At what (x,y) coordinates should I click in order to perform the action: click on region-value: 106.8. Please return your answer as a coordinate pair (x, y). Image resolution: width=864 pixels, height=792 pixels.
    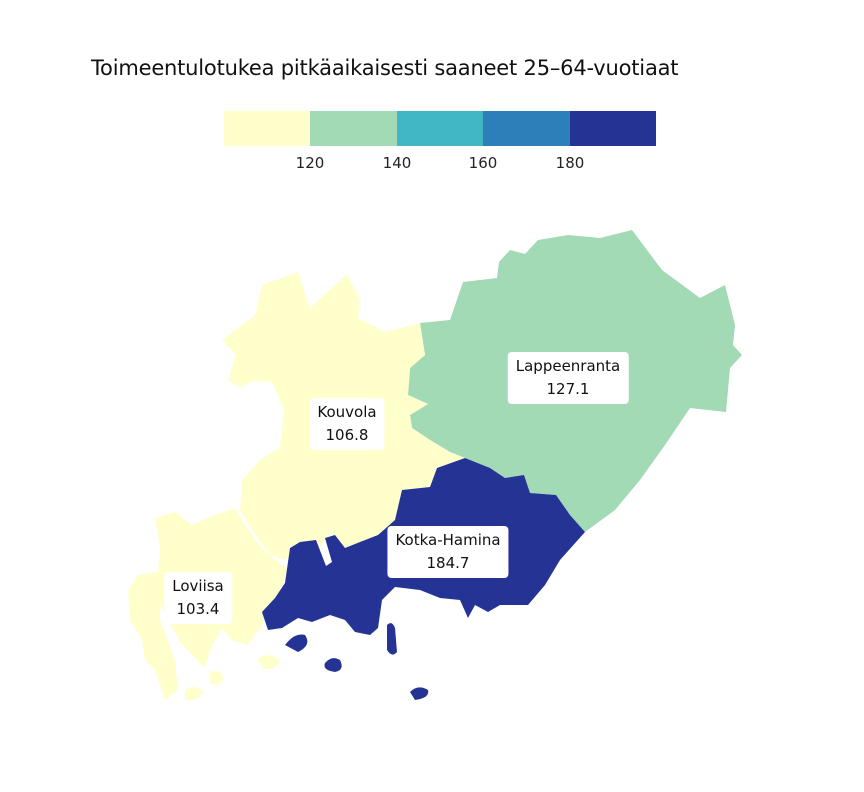
    Looking at the image, I should click on (347, 435).